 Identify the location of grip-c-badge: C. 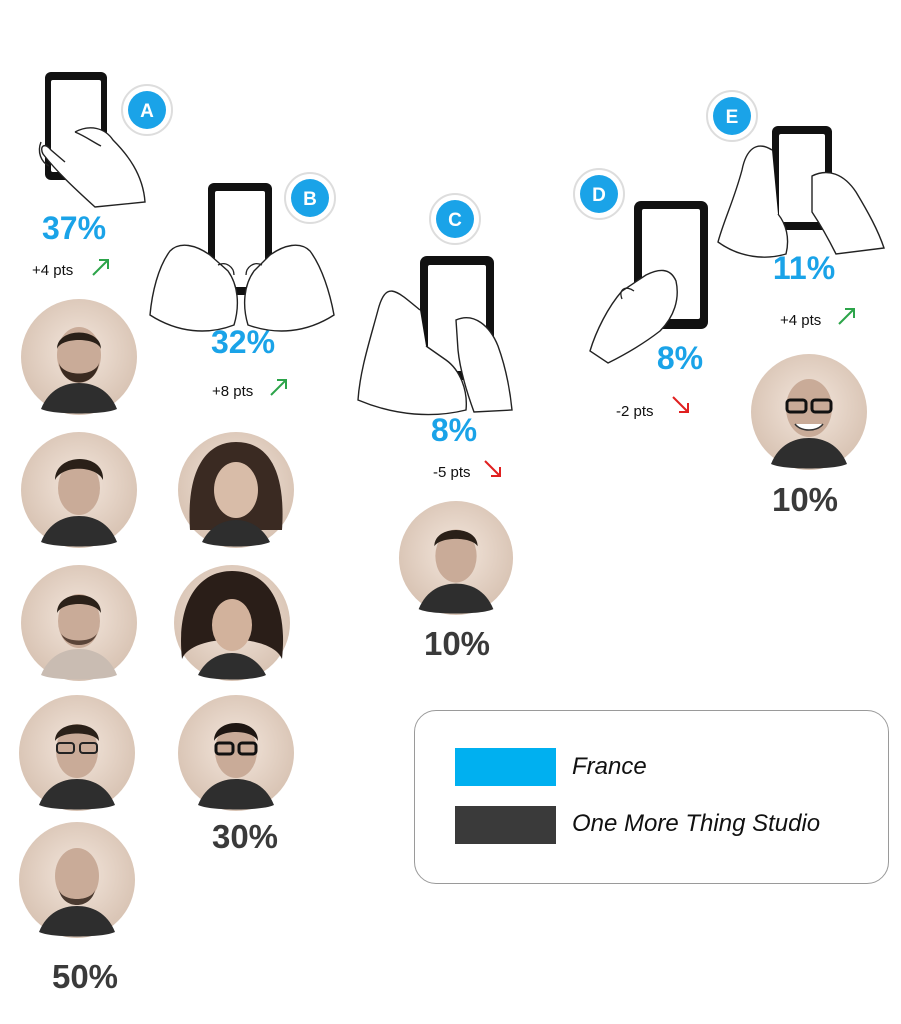
(455, 219).